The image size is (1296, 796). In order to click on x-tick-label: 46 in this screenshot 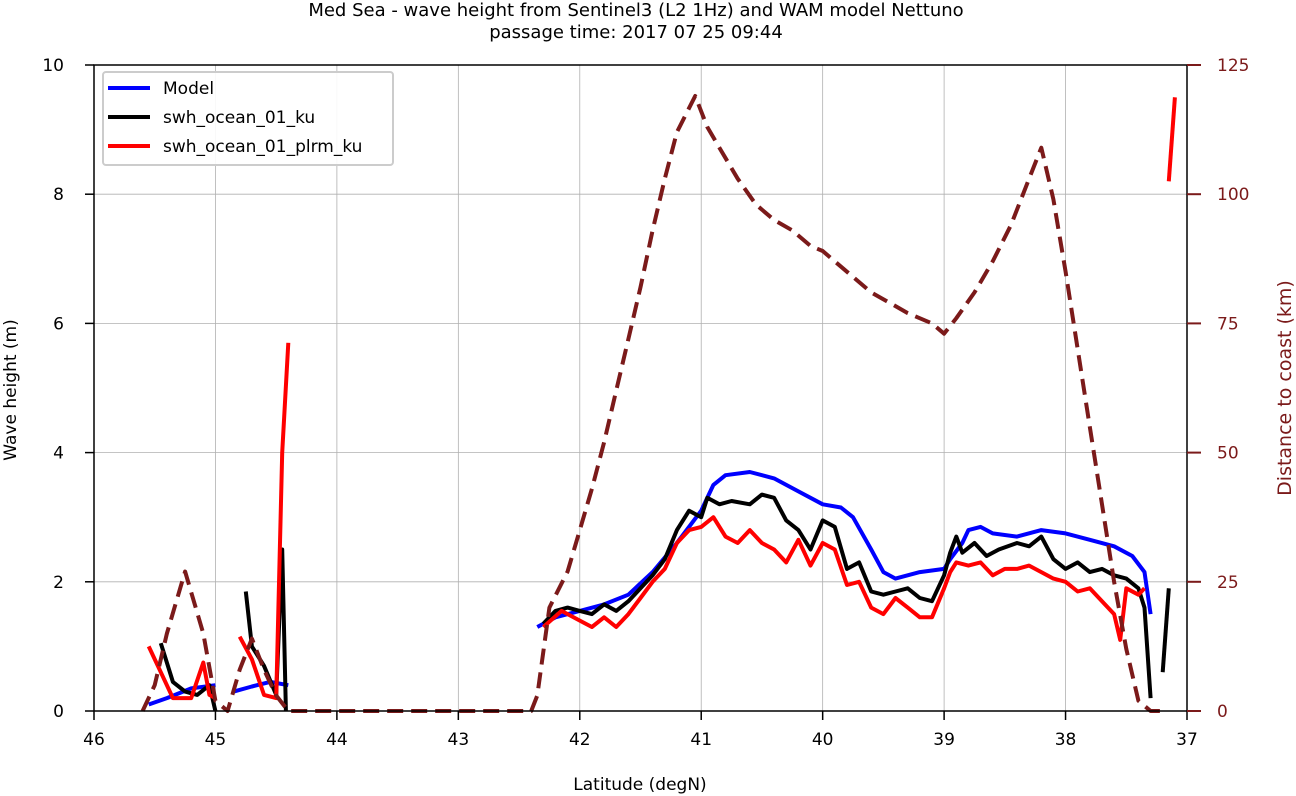, I will do `click(94, 740)`.